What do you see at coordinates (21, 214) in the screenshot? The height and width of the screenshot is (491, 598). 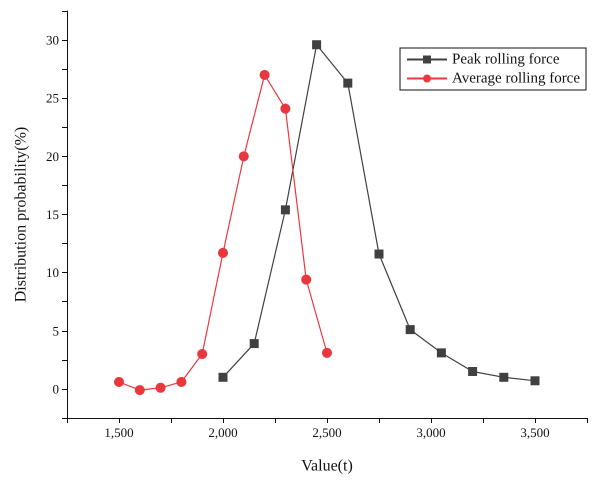 I see `y-axis-title: Distribution probability(%)` at bounding box center [21, 214].